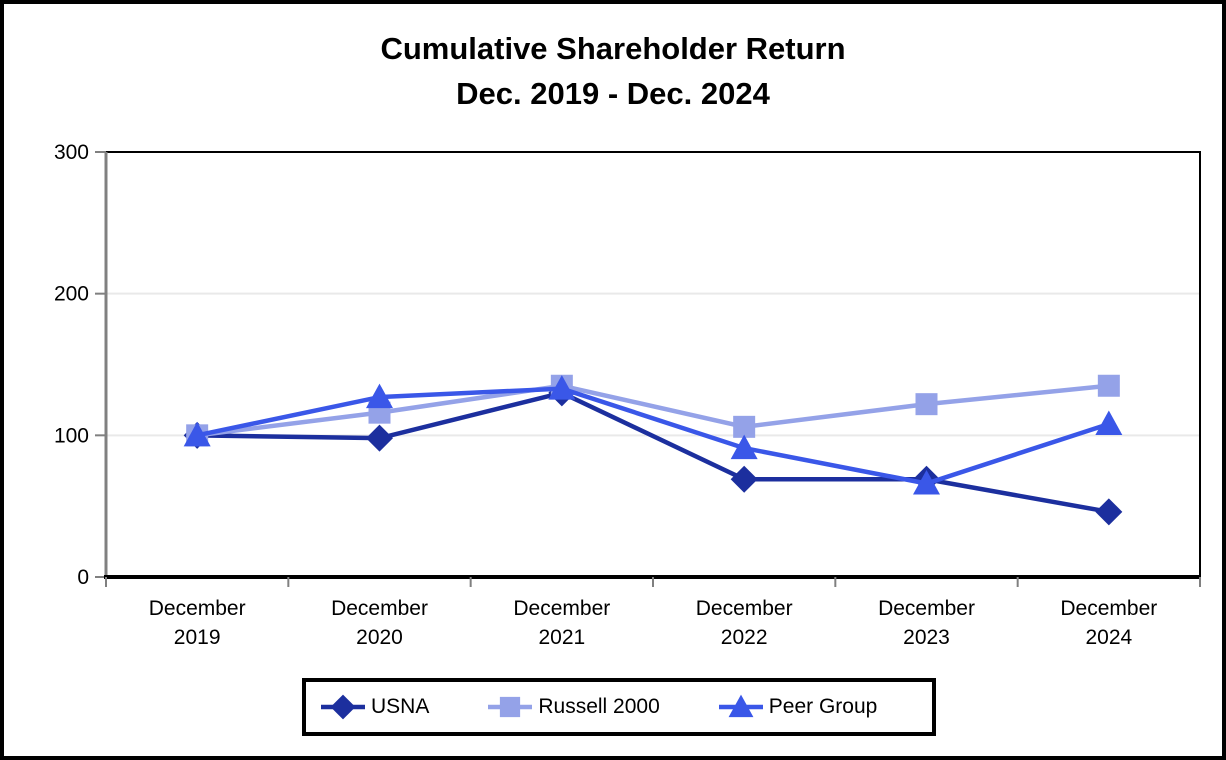 The width and height of the screenshot is (1226, 760). I want to click on peer-group-triangle-marker-icon, so click(741, 707).